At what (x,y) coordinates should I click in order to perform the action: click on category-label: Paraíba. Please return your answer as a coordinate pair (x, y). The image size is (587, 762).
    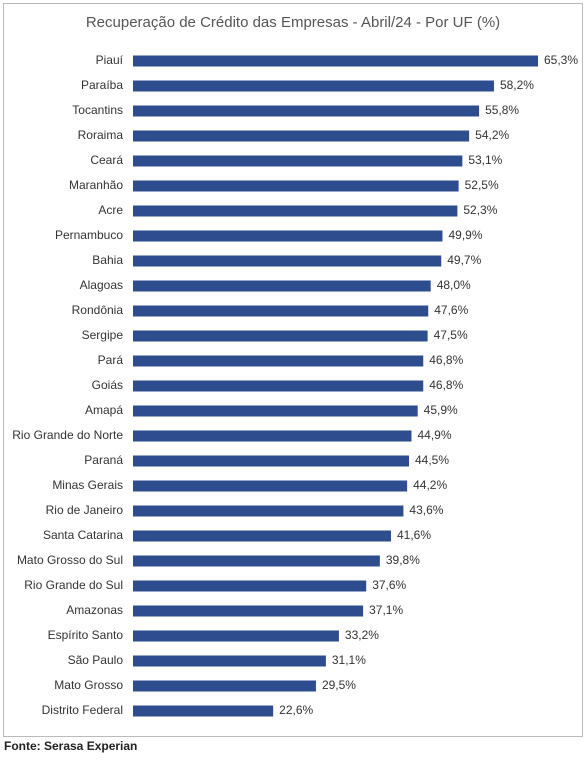
    Looking at the image, I should click on (102, 85).